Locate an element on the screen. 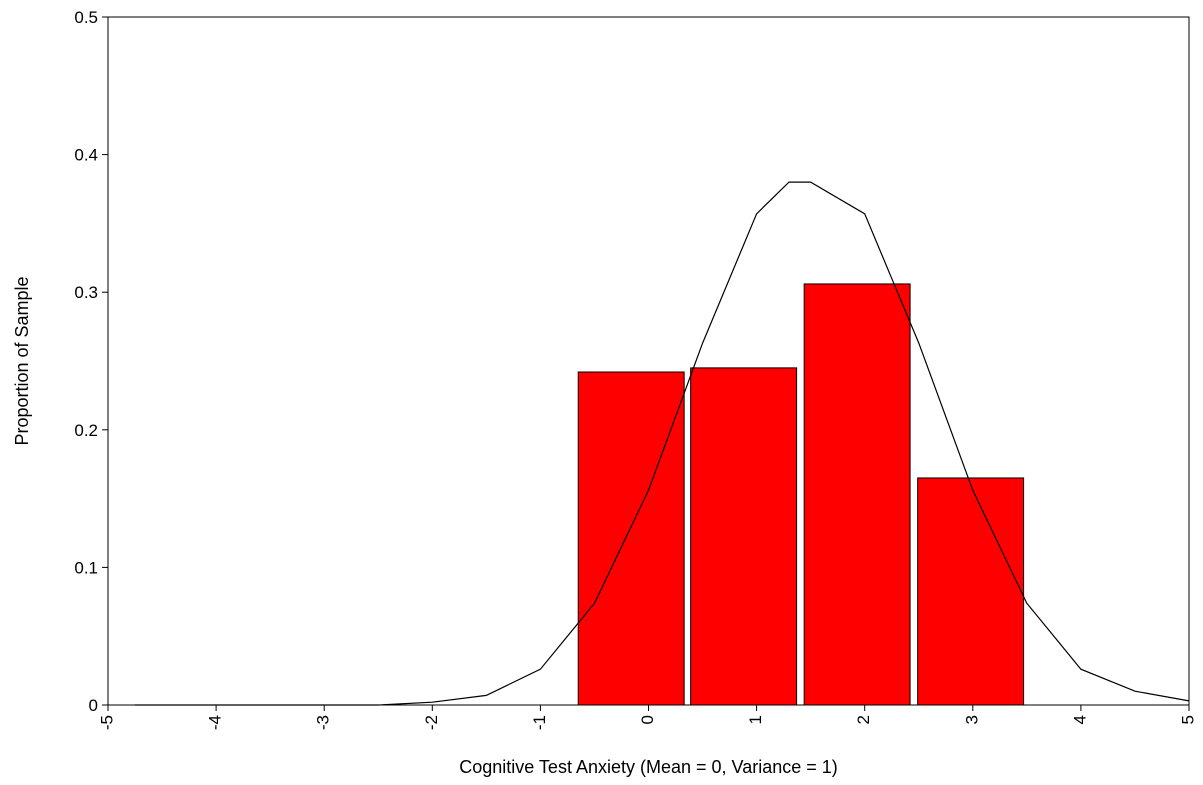 This screenshot has width=1203, height=785. x-tick-label: 0 is located at coordinates (647, 719).